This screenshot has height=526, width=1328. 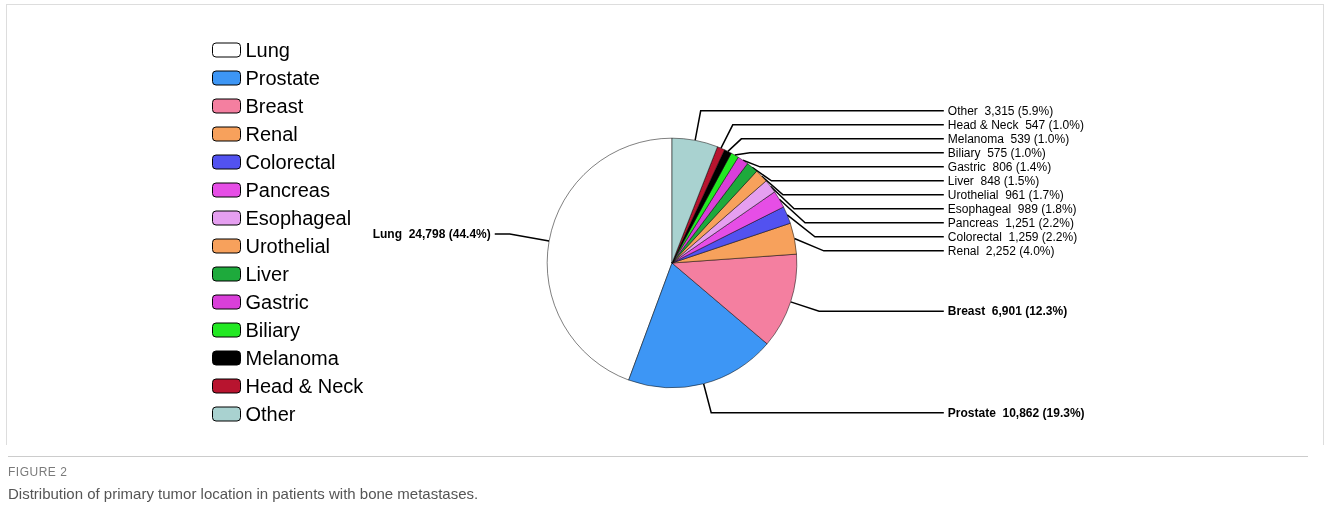 What do you see at coordinates (274, 106) in the screenshot?
I see `legend-label: Breast` at bounding box center [274, 106].